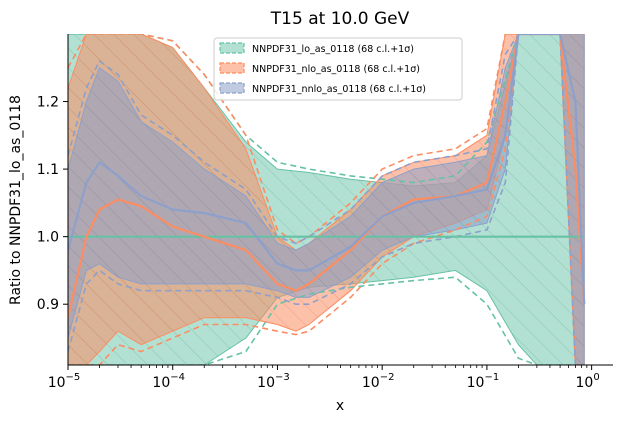 The height and width of the screenshot is (427, 620). I want to click on legend-label-2: NNPDF31_nnlo_as_0118 (68 c.l.+1σ), so click(339, 89).